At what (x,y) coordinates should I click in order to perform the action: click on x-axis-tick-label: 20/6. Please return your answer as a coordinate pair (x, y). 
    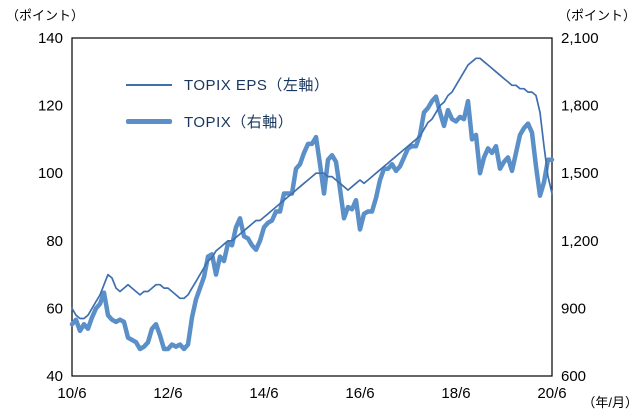
    Looking at the image, I should click on (551, 393).